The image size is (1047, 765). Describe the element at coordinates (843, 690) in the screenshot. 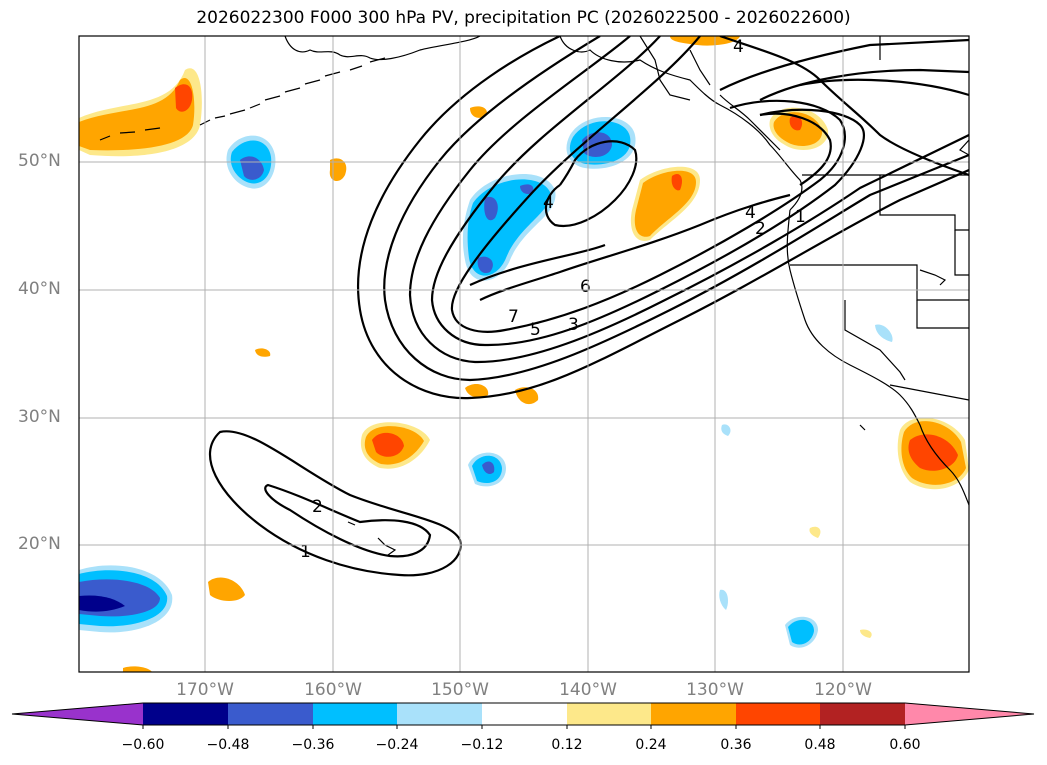

I see `lon-label: 120°W` at that location.